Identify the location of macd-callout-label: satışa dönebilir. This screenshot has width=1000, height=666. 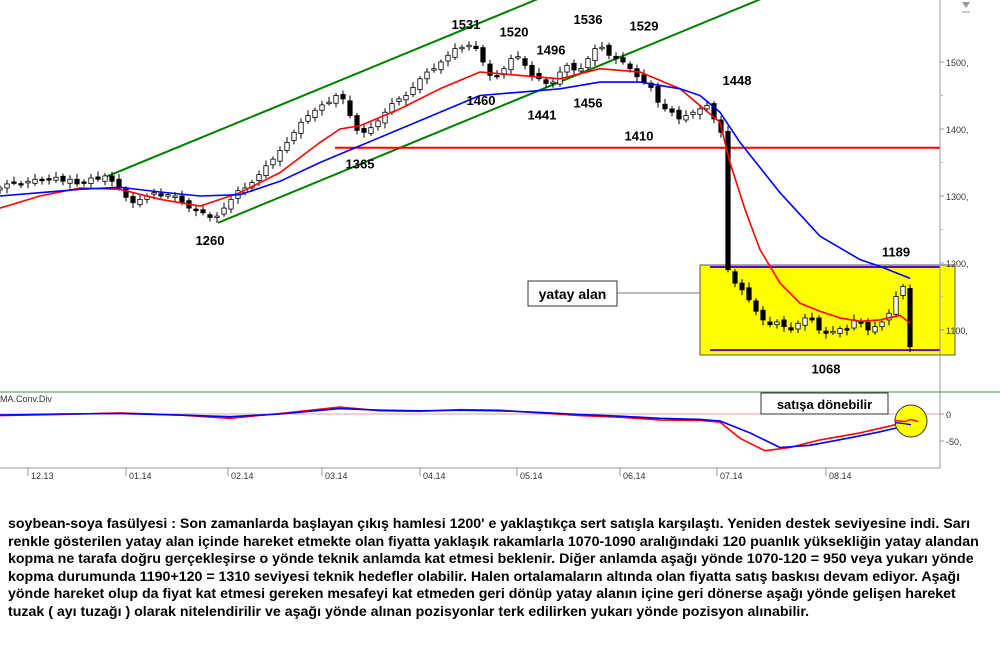
(824, 404).